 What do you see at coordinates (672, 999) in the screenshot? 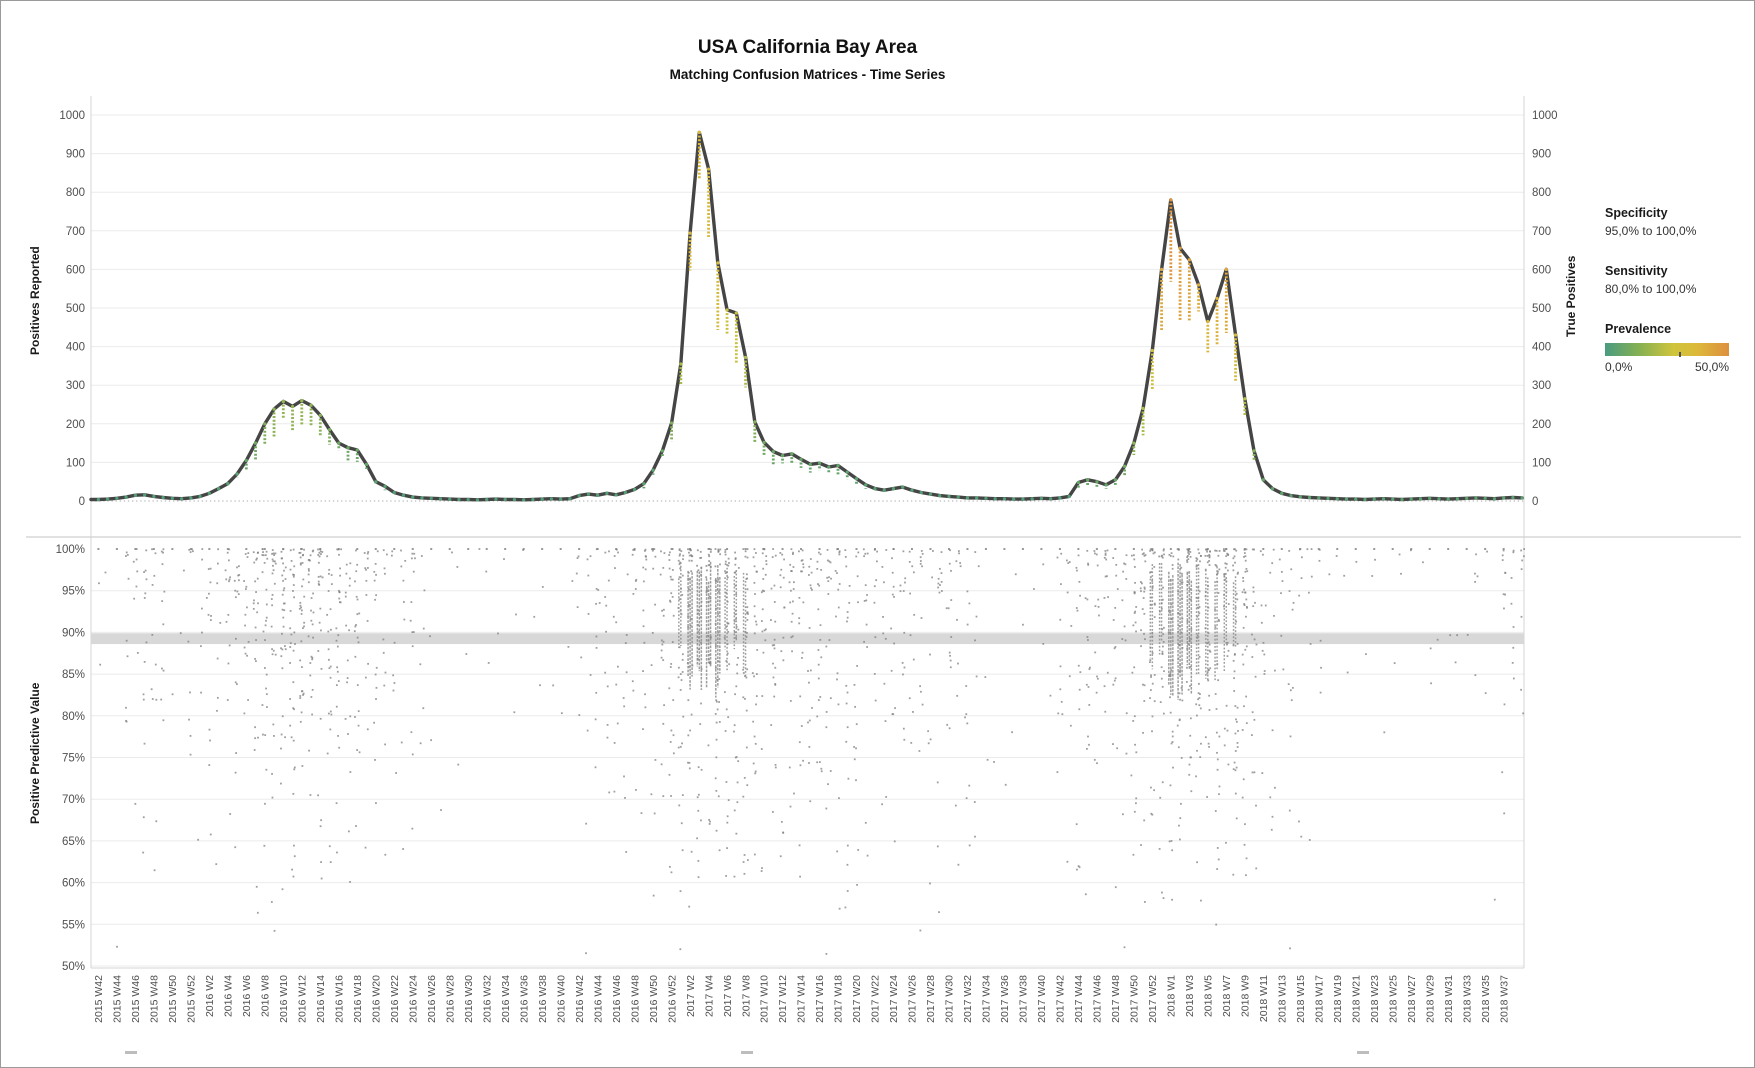
I see `svg-text: 2016 W52` at bounding box center [672, 999].